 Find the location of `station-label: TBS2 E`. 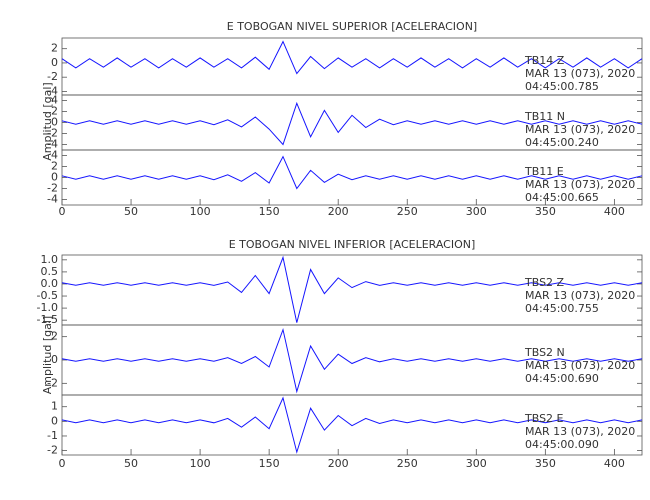

station-label: TBS2 E is located at coordinates (544, 418).